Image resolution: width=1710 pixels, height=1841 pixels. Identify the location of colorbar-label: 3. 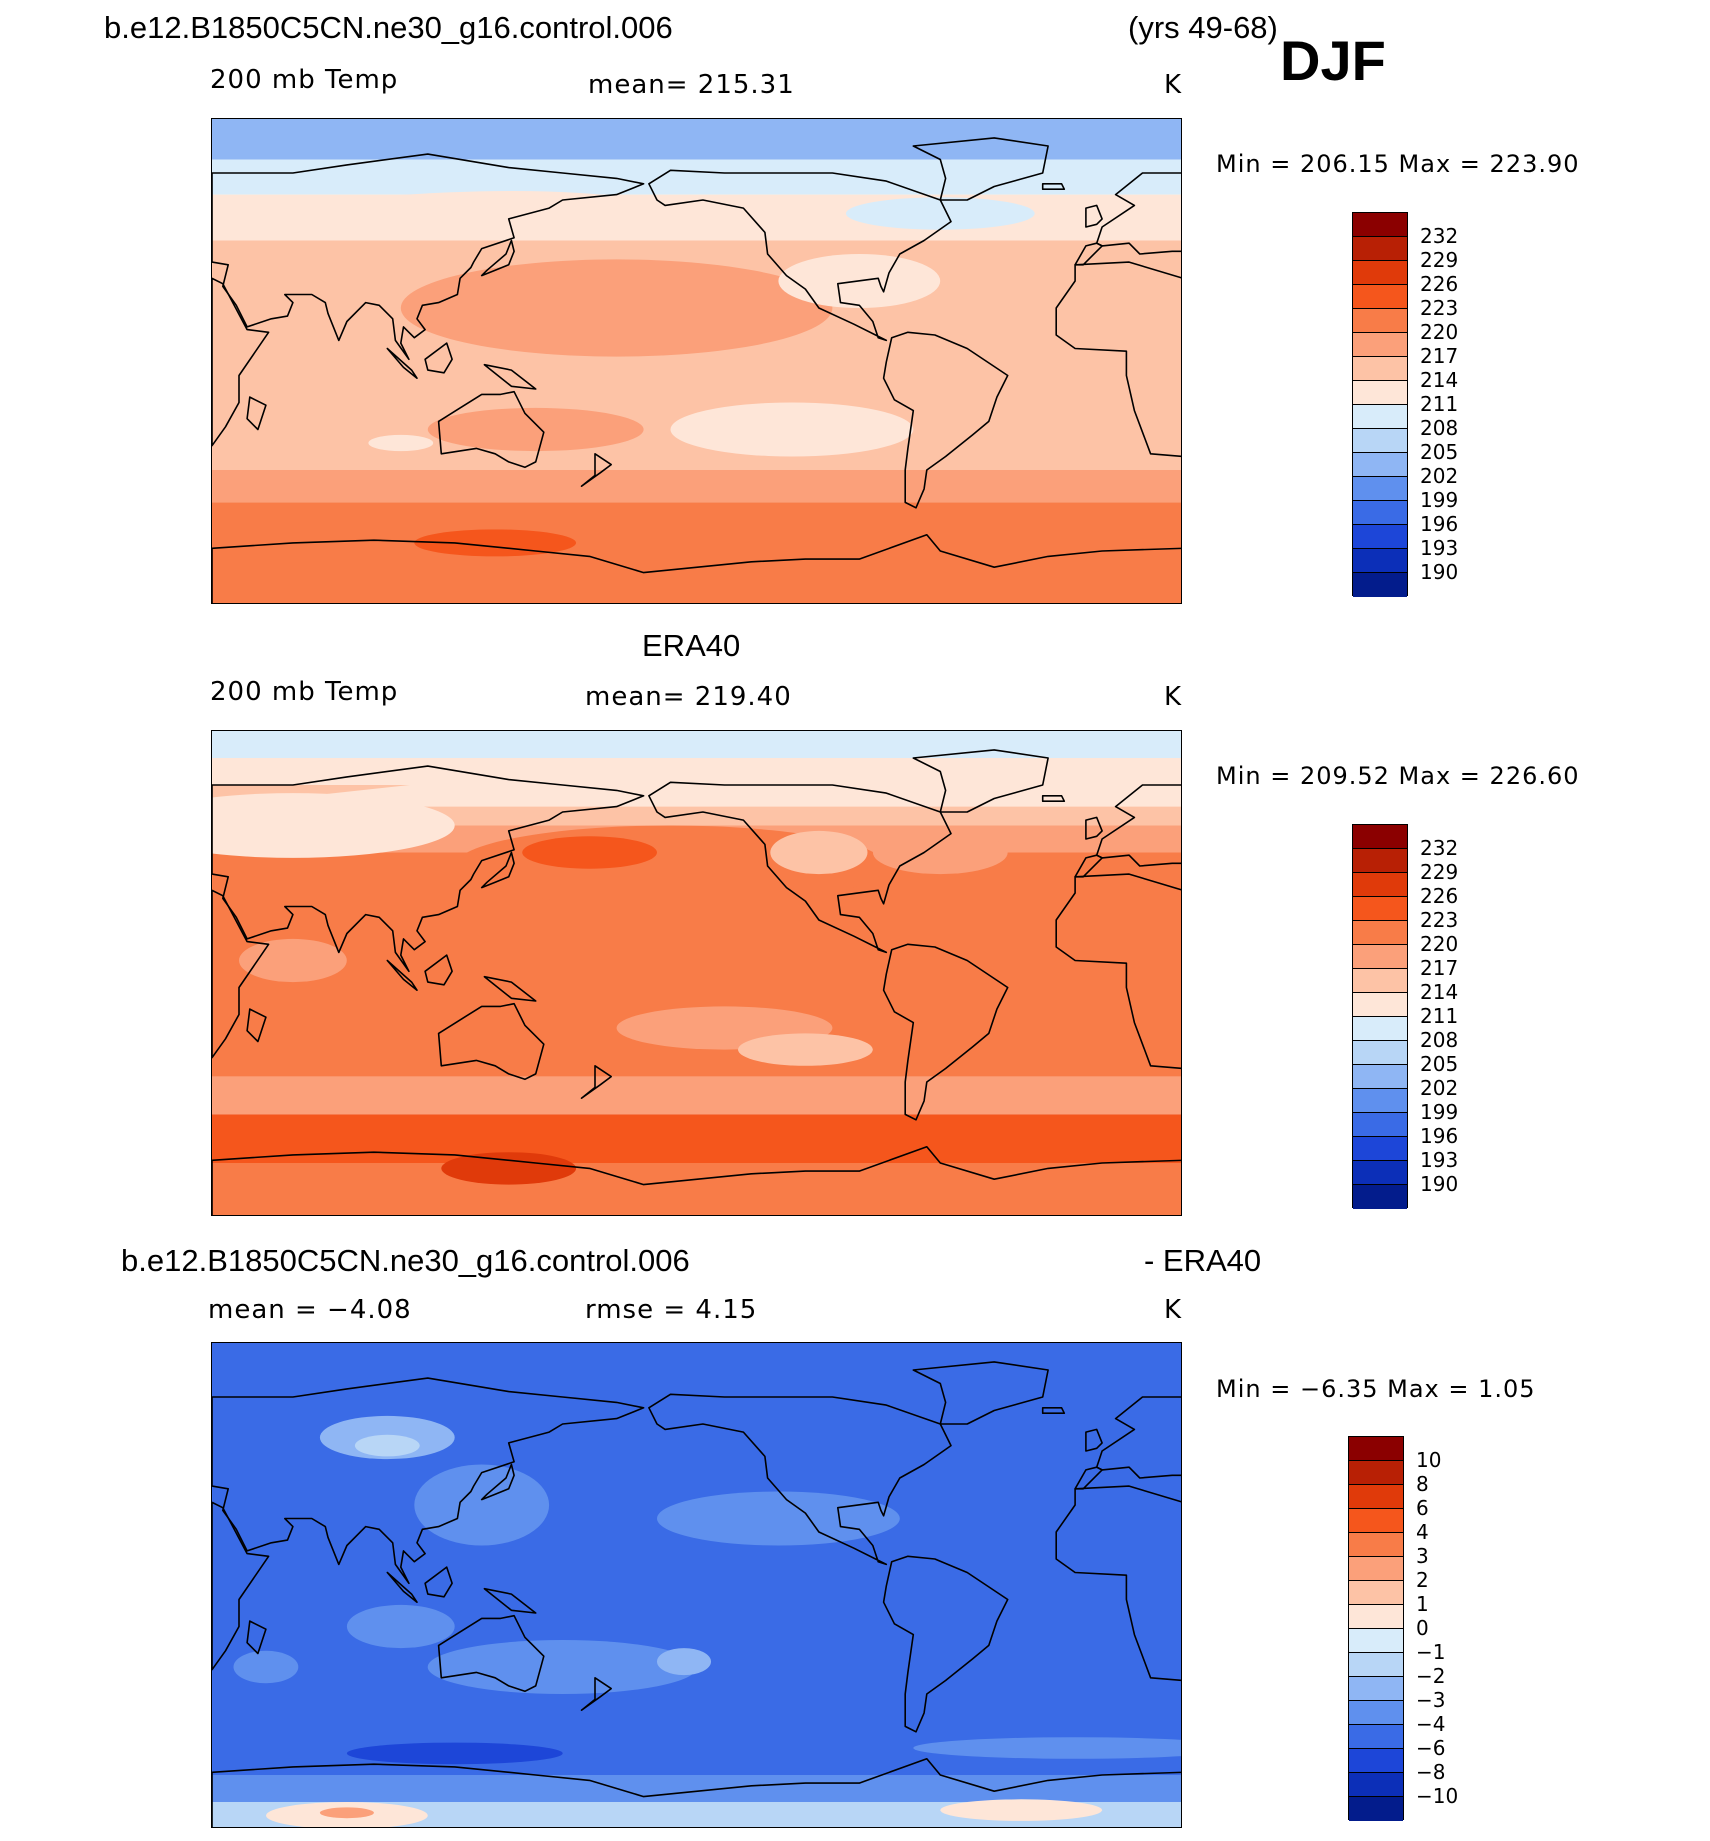
(1422, 1556).